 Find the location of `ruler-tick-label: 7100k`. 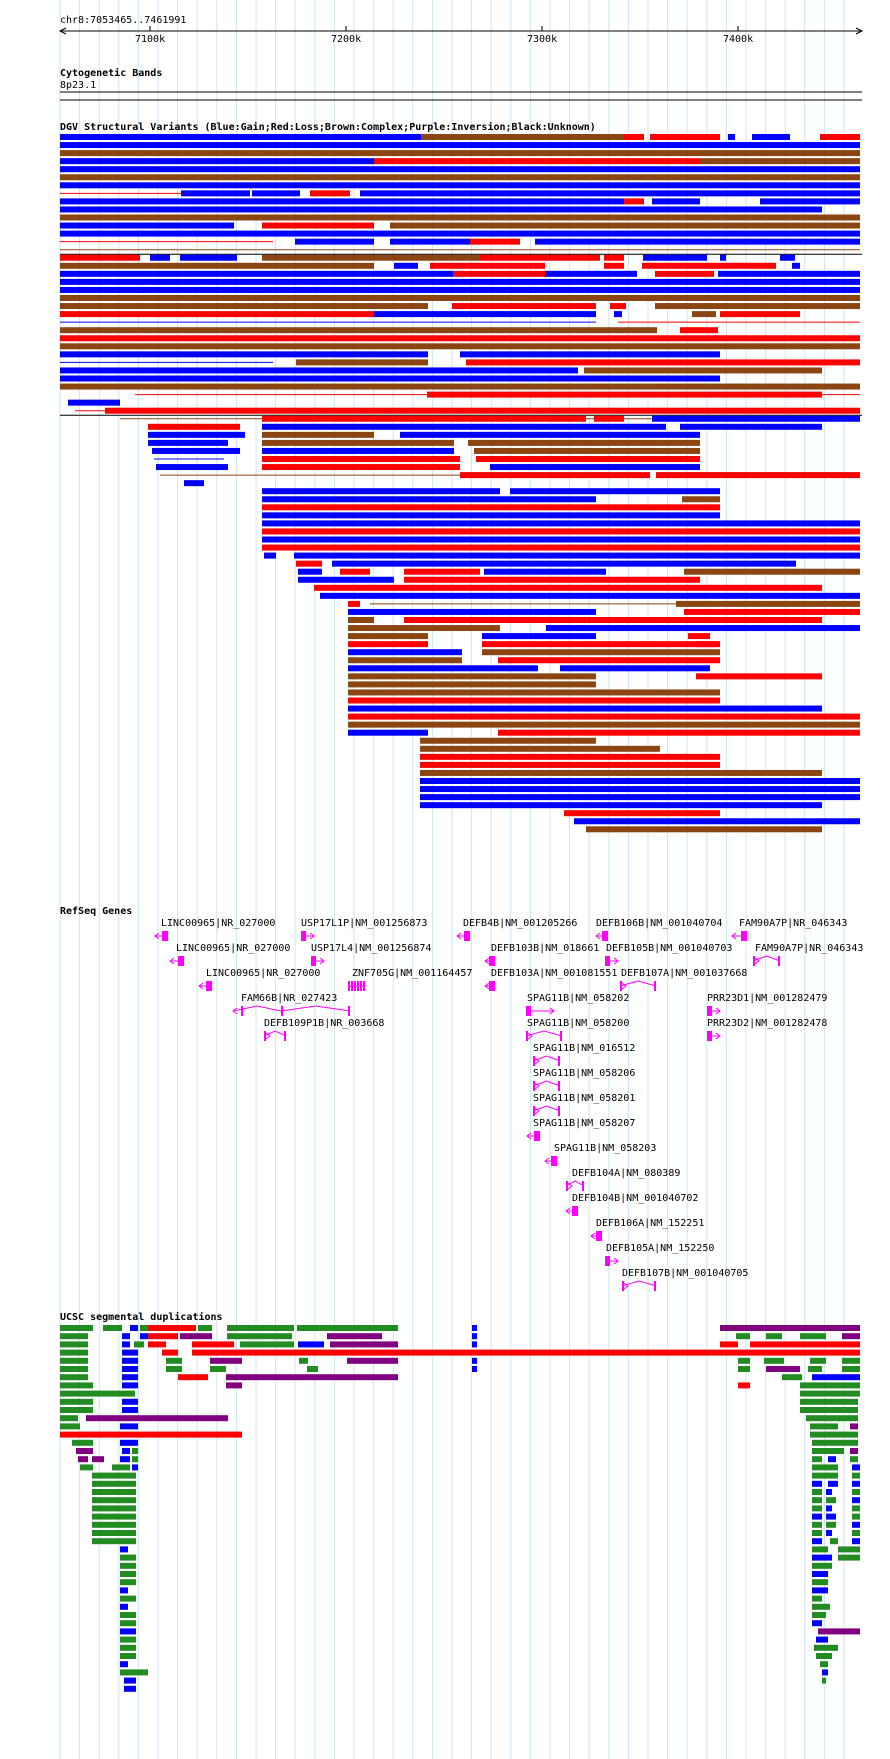

ruler-tick-label: 7100k is located at coordinates (150, 39).